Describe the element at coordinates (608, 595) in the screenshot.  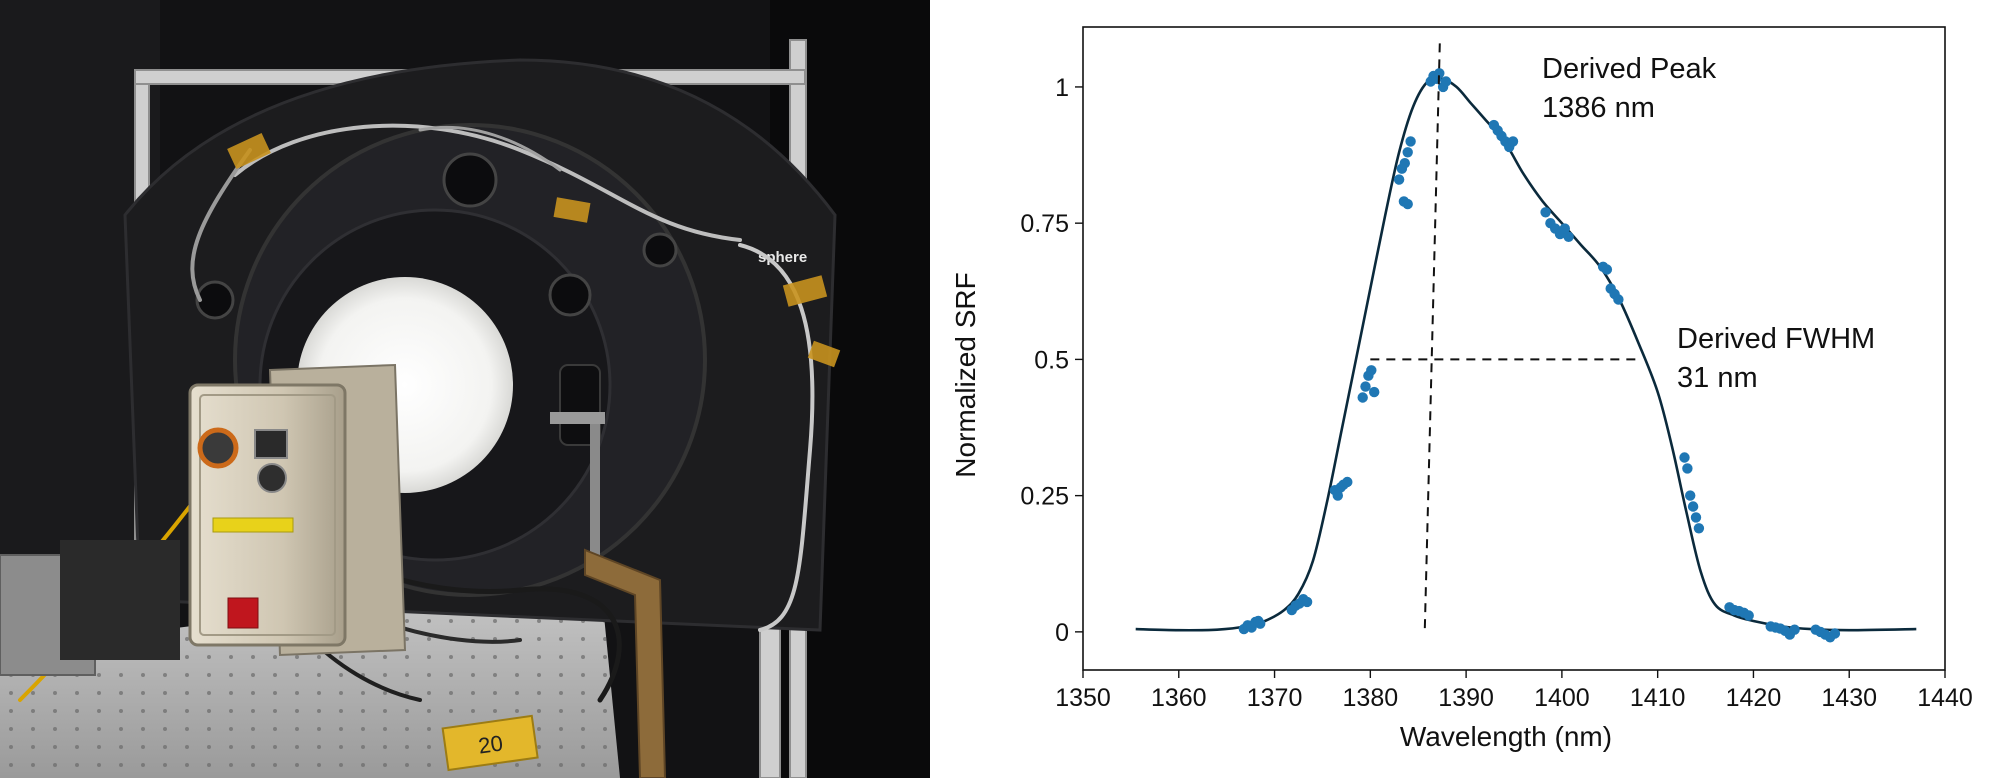
I see `c-clamp` at that location.